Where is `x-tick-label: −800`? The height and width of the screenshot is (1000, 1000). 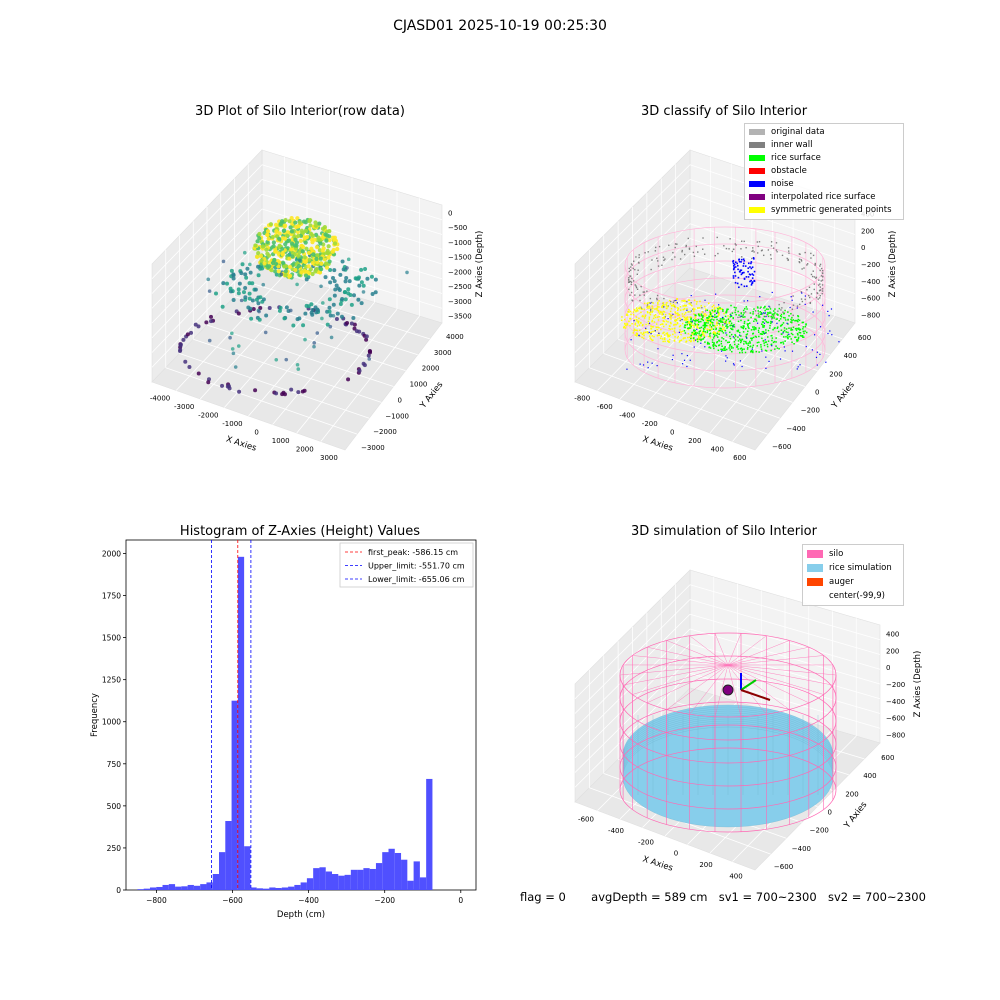
x-tick-label: −800 is located at coordinates (156, 900).